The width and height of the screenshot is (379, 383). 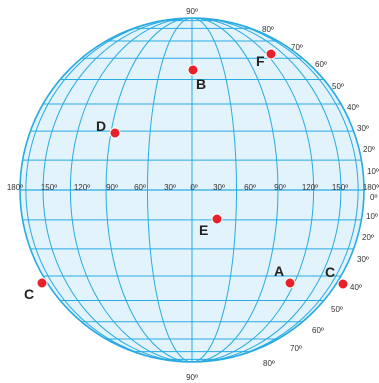 I want to click on point-D-label: D, so click(x=101, y=126).